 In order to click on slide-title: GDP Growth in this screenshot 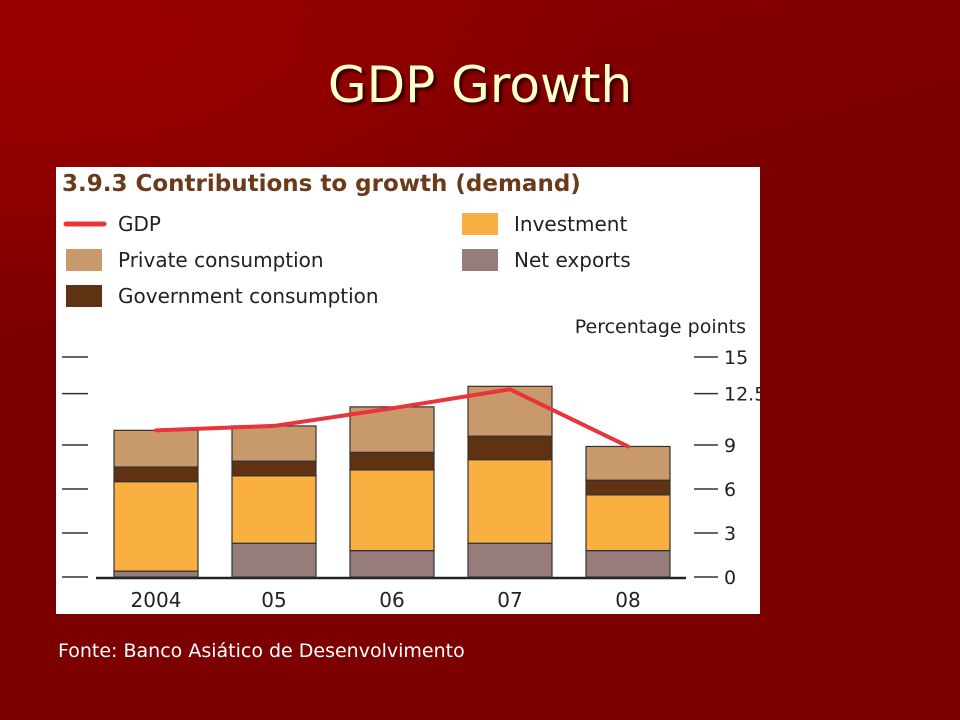, I will do `click(480, 85)`.